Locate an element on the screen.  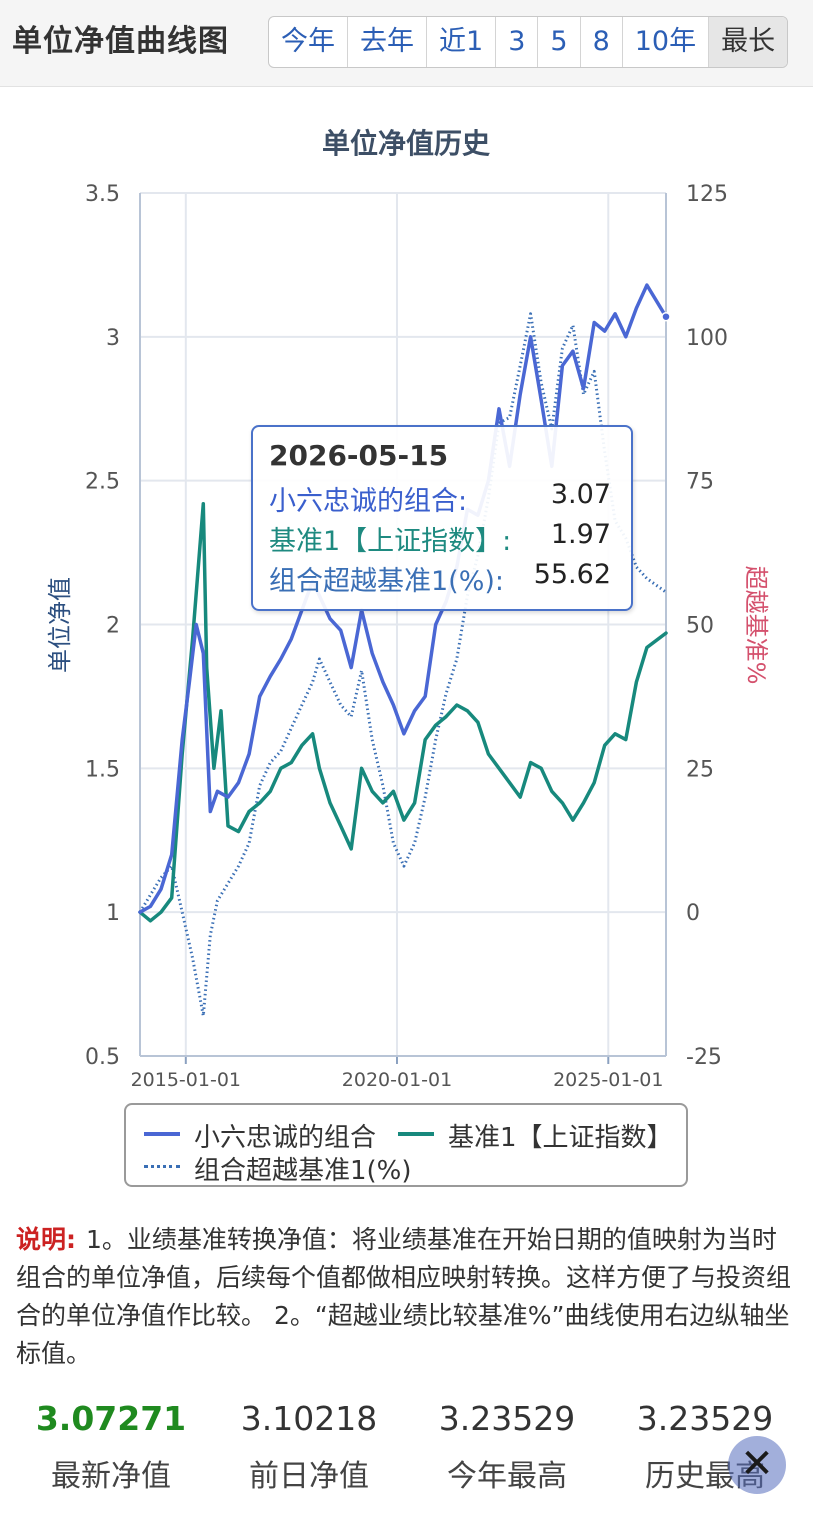
legend-label: 小六忠诚的组合 is located at coordinates (285, 1138).